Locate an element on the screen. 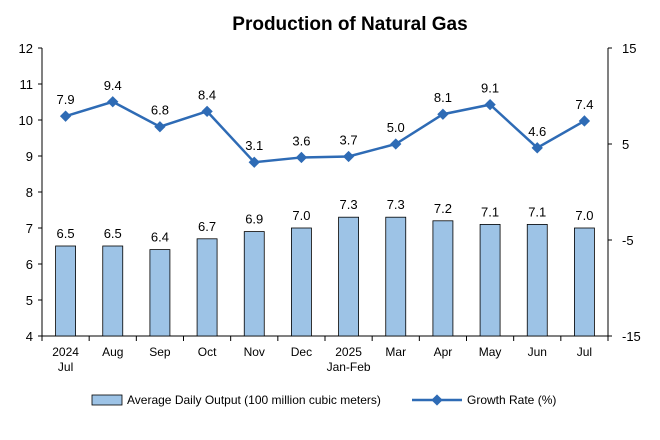  y-left-tick-label: 8 is located at coordinates (29, 192).